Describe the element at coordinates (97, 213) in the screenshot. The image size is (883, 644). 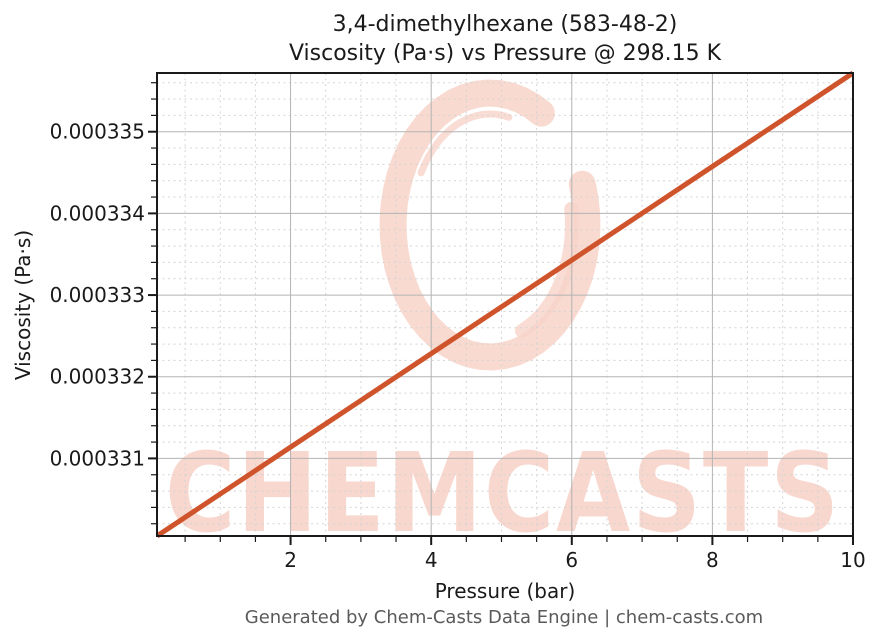
I see `y-tick-label: 0.000334` at that location.